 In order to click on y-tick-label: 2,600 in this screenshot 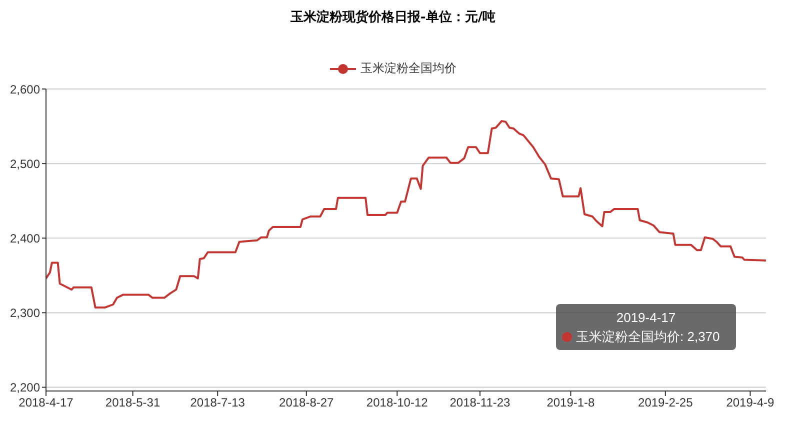, I will do `click(25, 89)`.